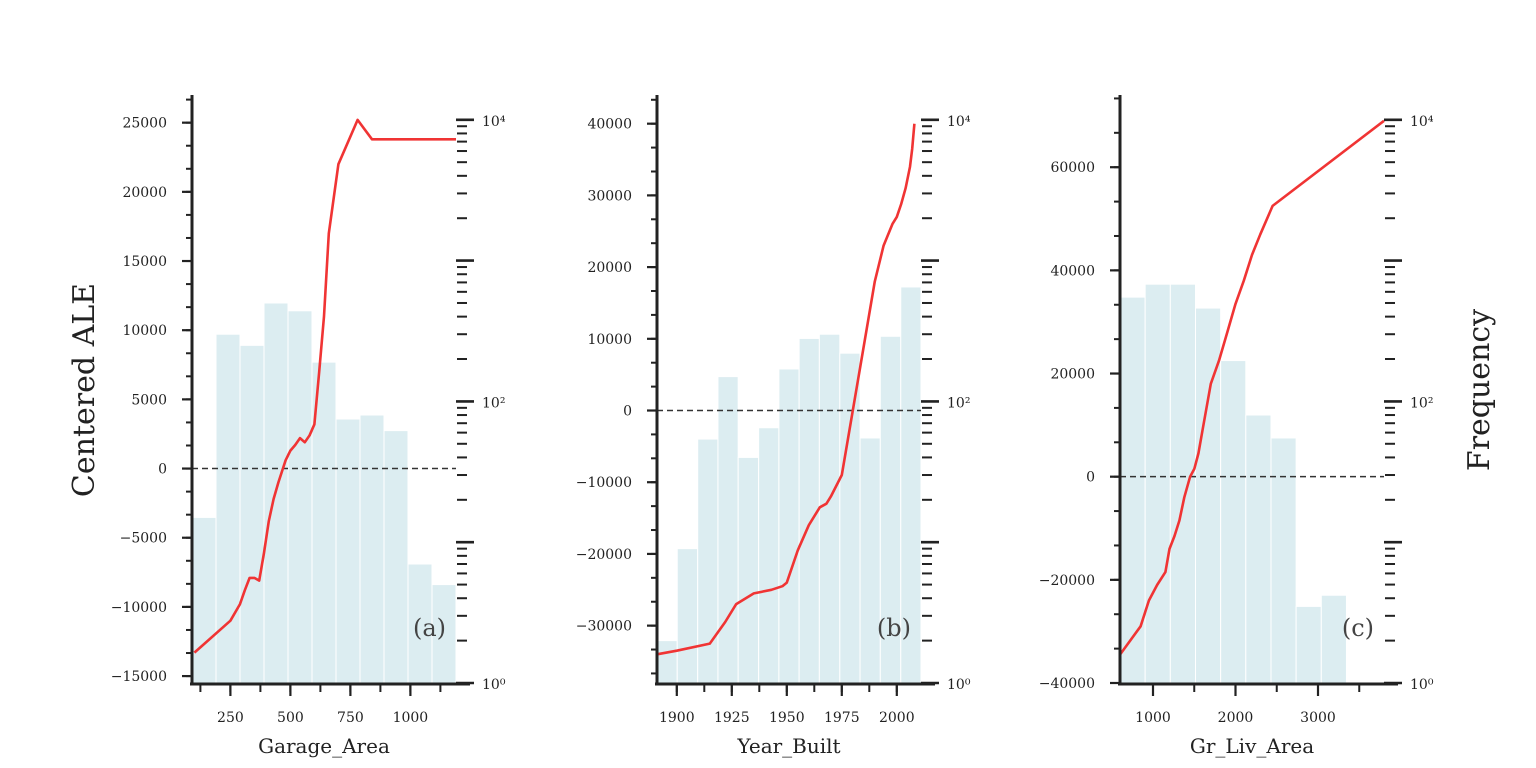 This screenshot has width=1536, height=768. What do you see at coordinates (139, 677) in the screenshot?
I see `y-tick-label: −15000` at bounding box center [139, 677].